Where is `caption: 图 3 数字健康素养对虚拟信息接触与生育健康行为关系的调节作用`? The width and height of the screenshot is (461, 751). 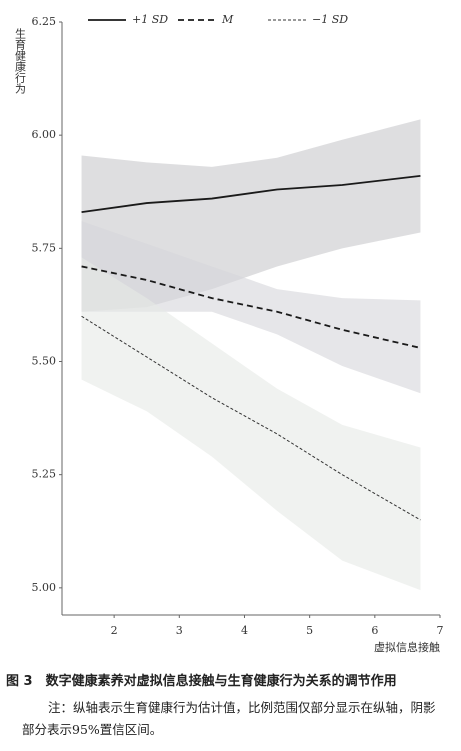
caption: 图 3 数字健康素养对虚拟信息接触与生育健康行为关系的调节作用 is located at coordinates (201, 681).